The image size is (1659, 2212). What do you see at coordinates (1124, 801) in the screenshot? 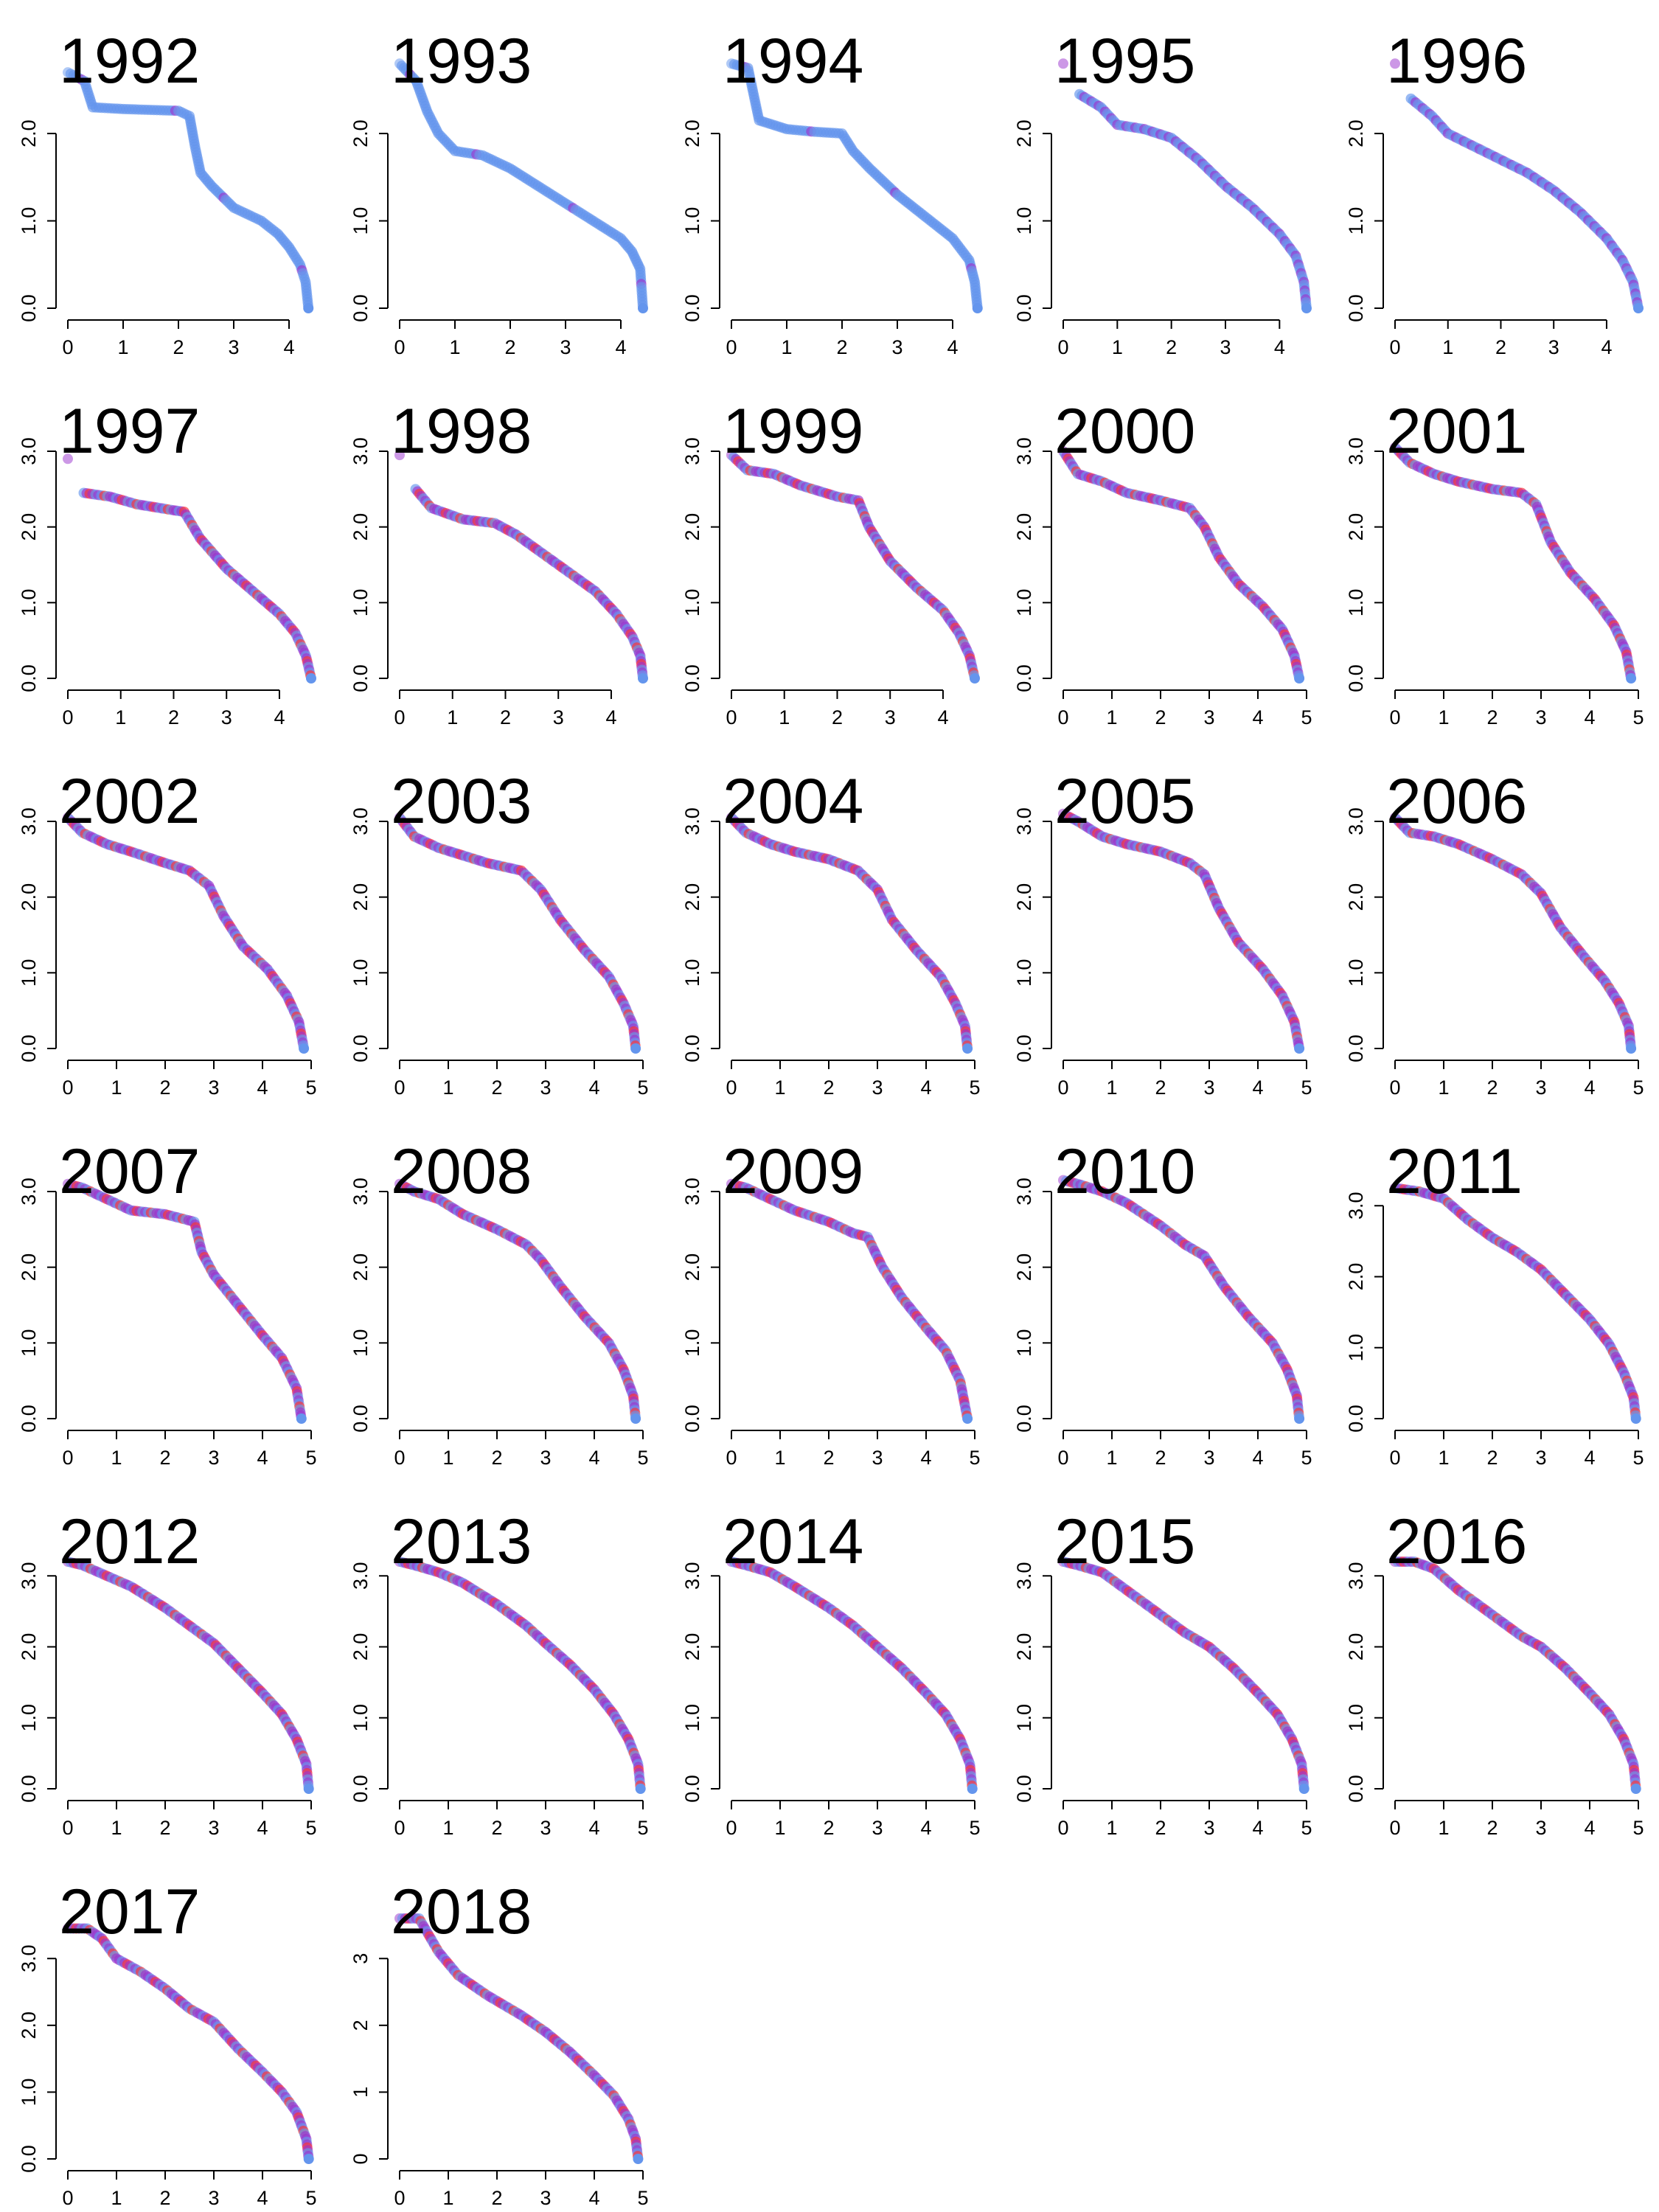
I see `panel-title: 2005` at bounding box center [1124, 801].